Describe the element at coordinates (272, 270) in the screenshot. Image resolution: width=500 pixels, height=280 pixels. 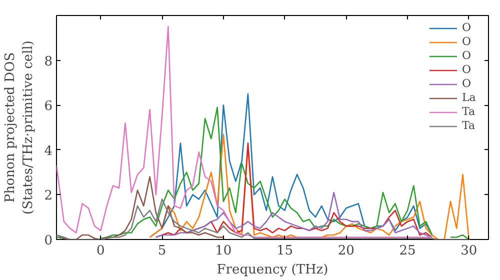
I see `x-axis-title: Frequency (THz)` at that location.